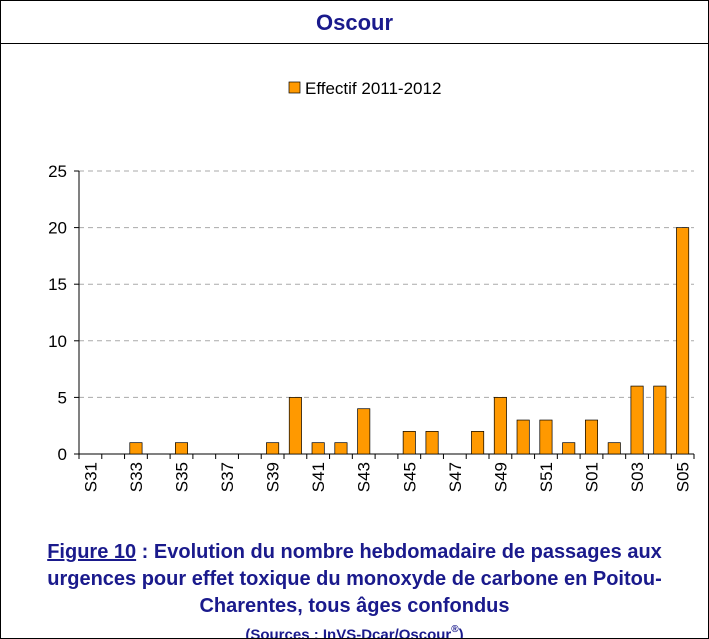 This screenshot has height=639, width=709. I want to click on x-tick-label: S03, so click(637, 477).